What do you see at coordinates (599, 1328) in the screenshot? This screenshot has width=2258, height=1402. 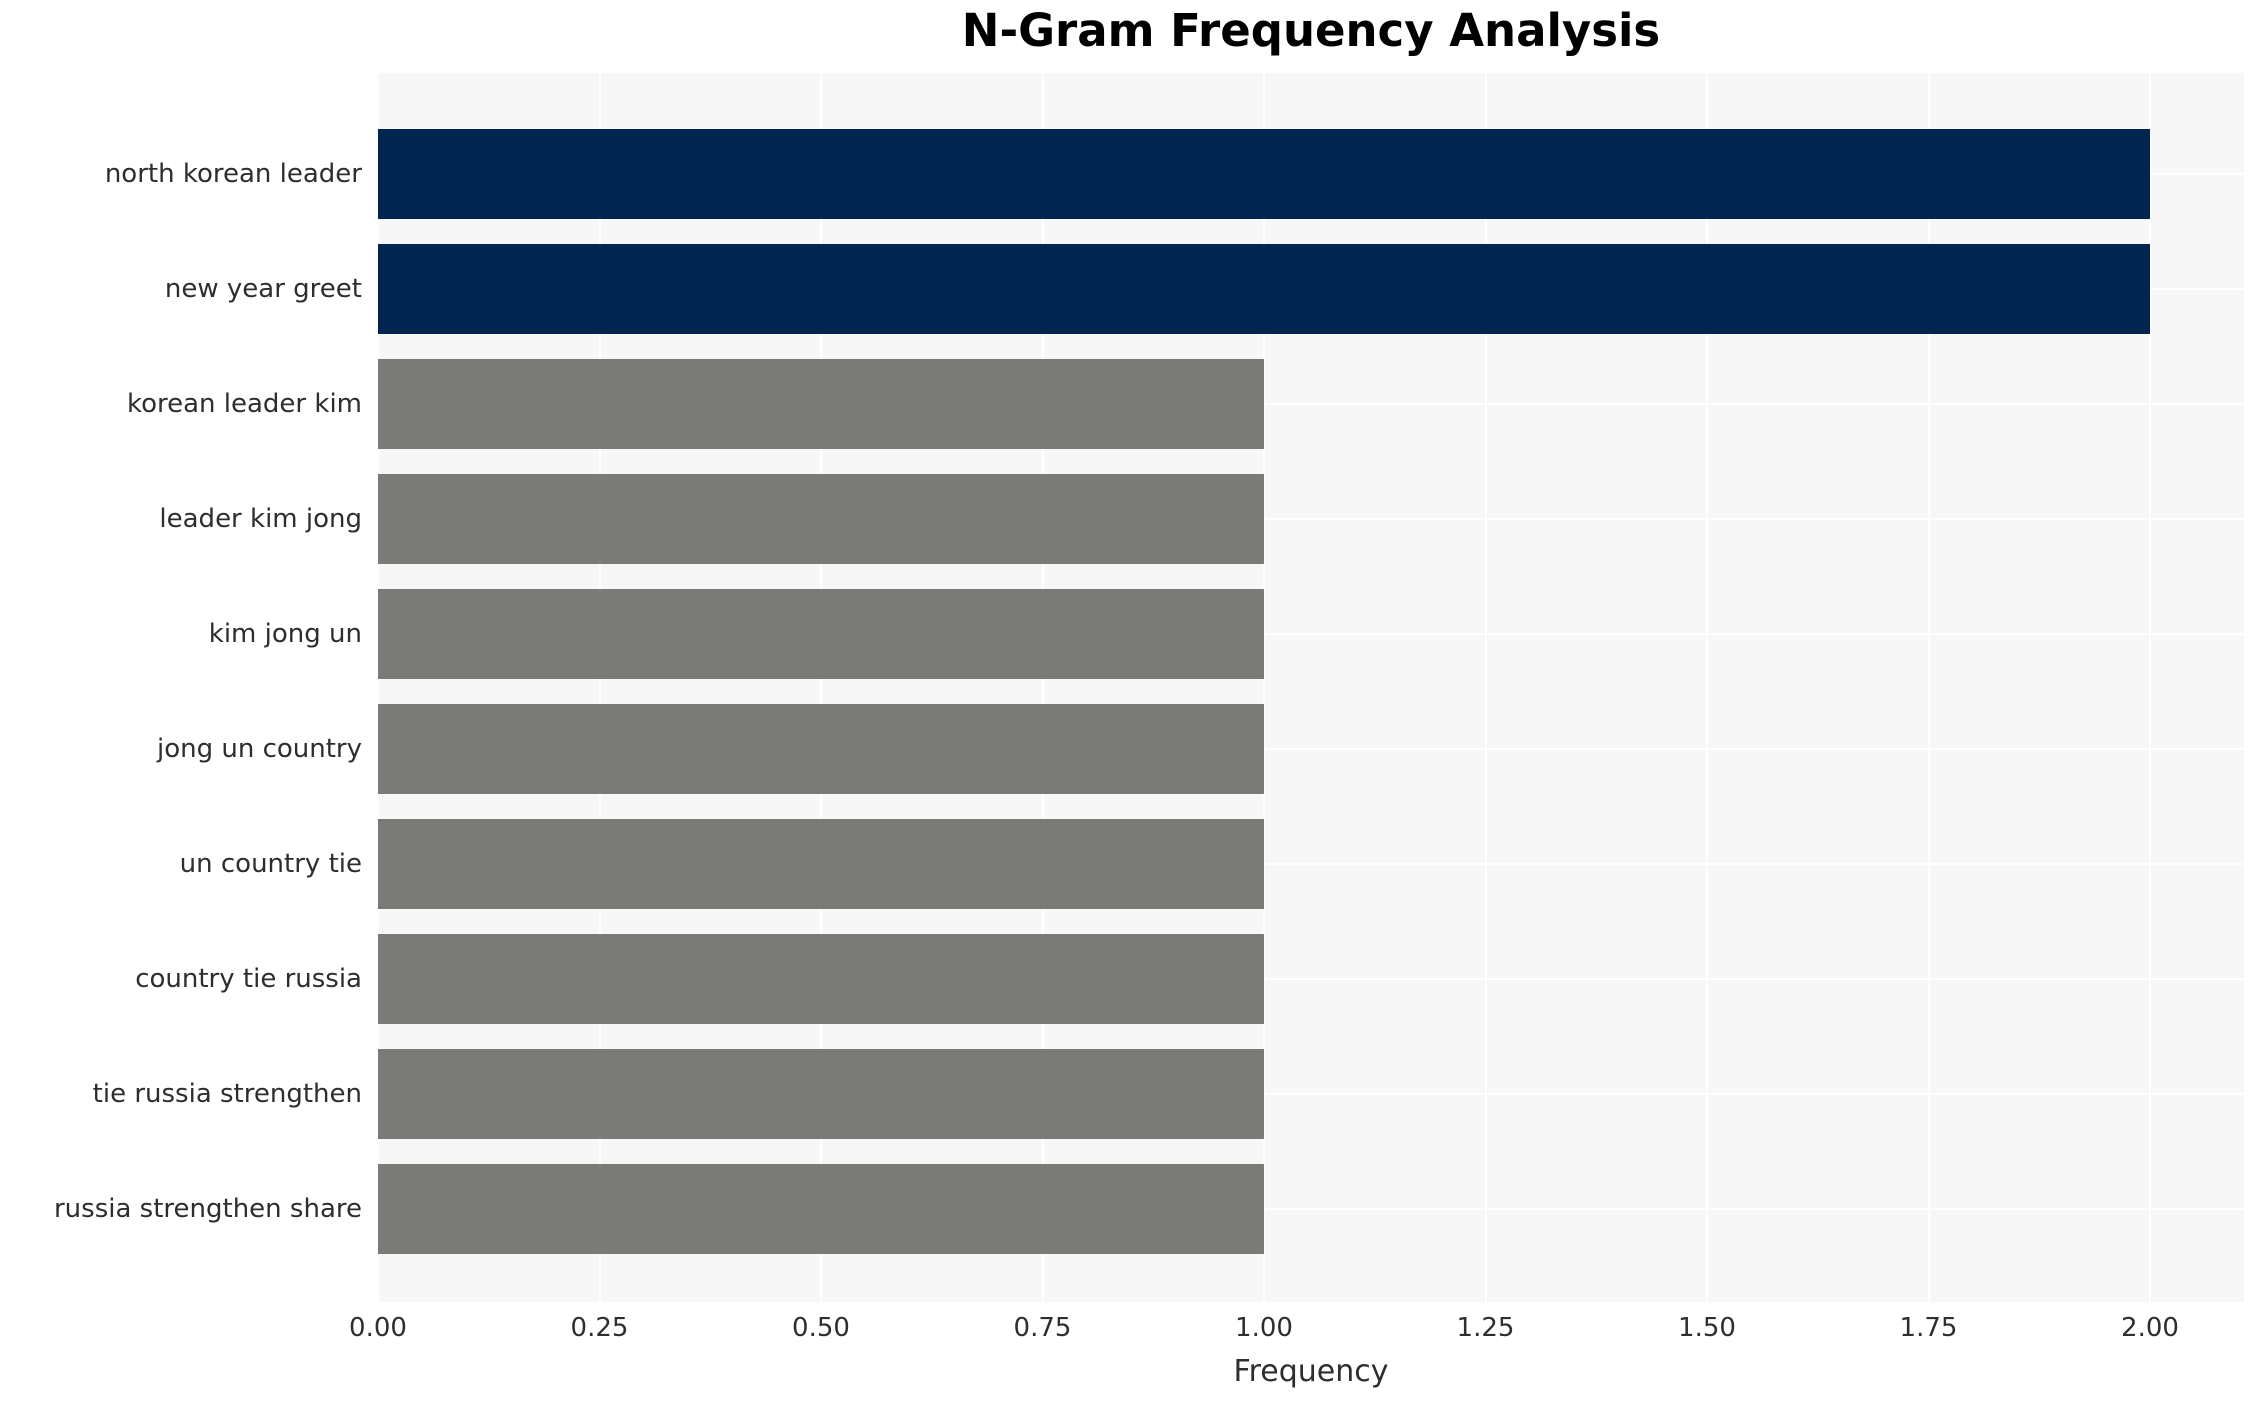 I see `x-tick-label: 0.25` at bounding box center [599, 1328].